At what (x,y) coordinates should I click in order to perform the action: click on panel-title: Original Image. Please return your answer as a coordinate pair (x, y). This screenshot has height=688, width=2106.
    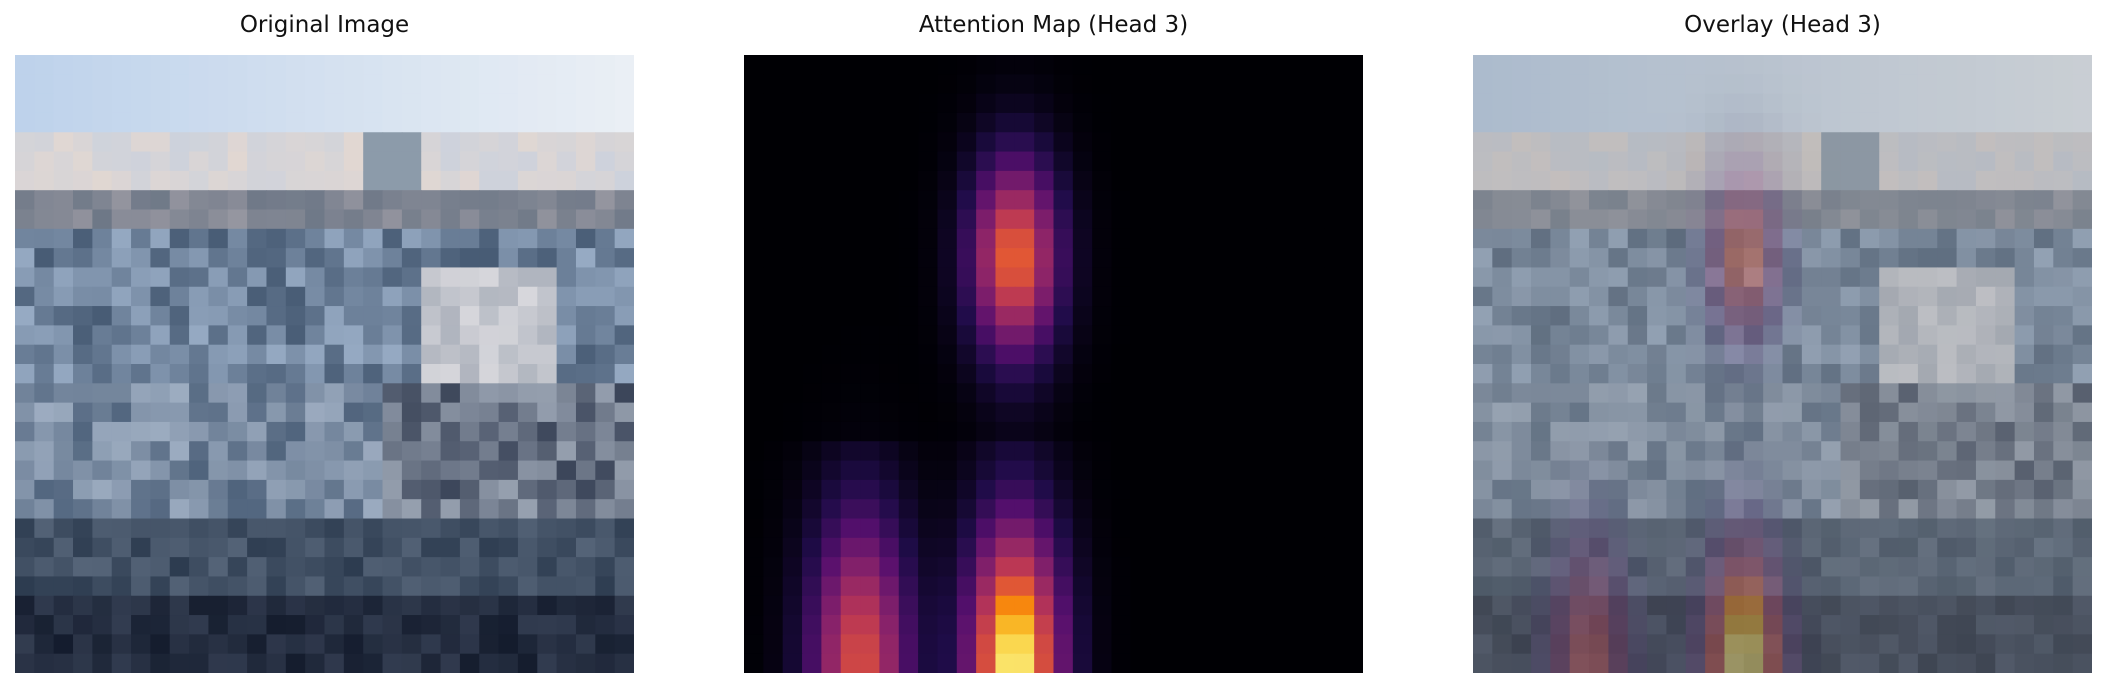
    Looking at the image, I should click on (324, 25).